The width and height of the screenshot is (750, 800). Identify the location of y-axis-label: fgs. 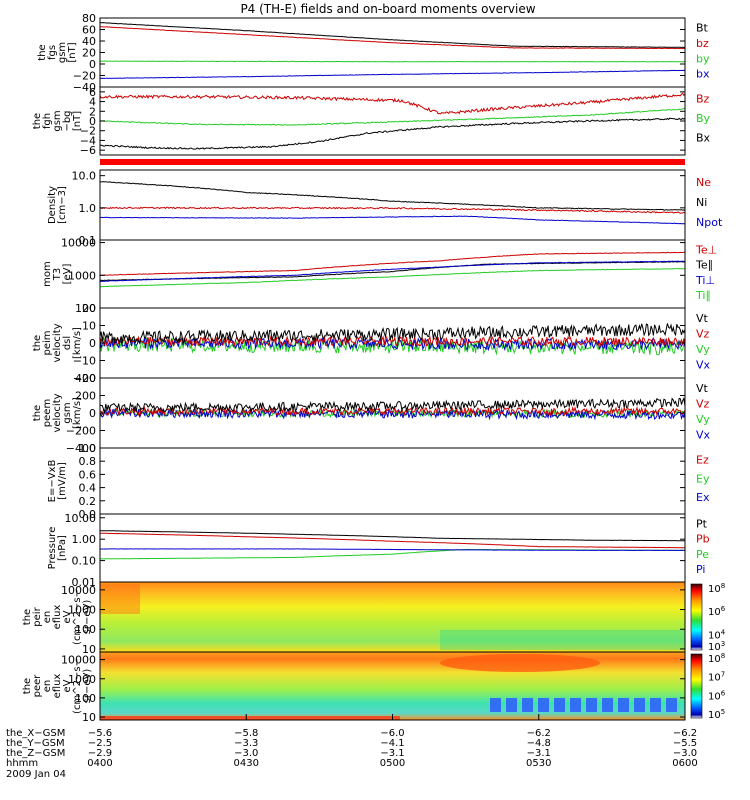
(52, 52).